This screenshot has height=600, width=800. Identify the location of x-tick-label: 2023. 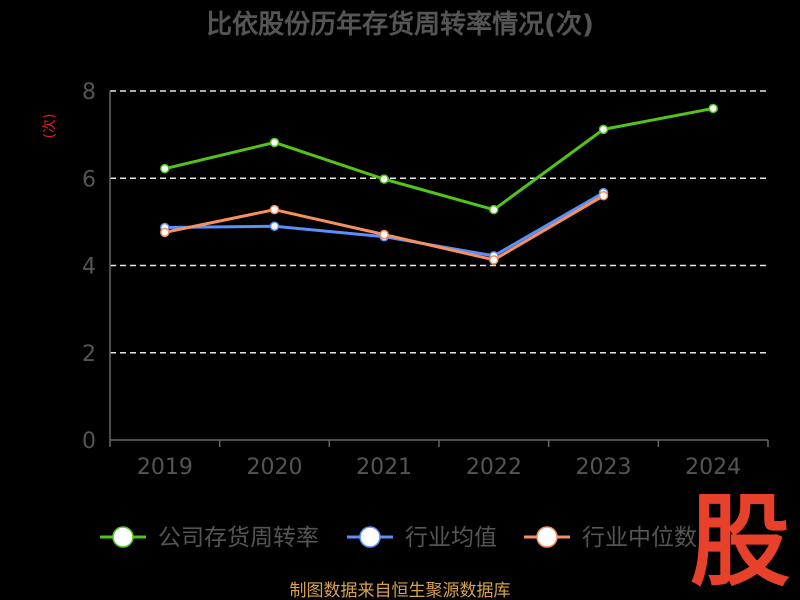
(604, 467).